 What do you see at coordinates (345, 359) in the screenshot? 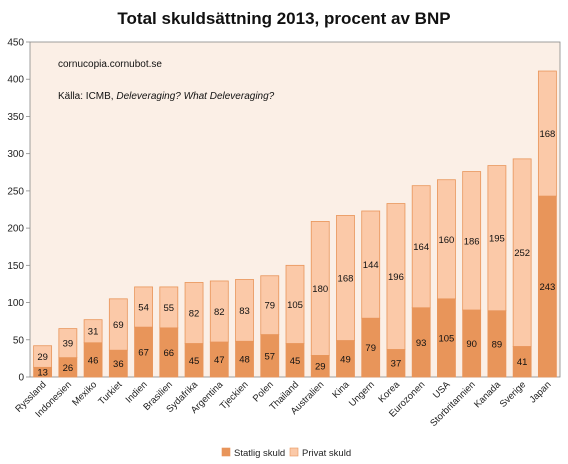
I see `data-label-statlig-skuld: 49` at bounding box center [345, 359].